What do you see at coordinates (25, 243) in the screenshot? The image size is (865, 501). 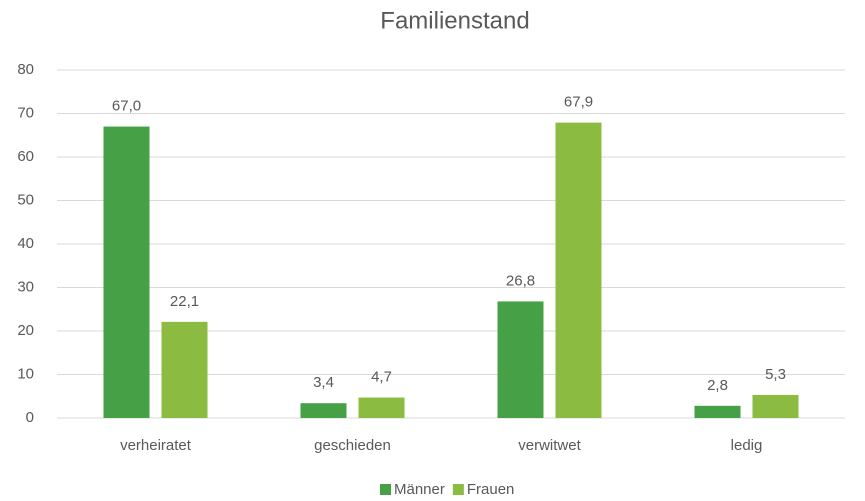 I see `y-tick-label: 40` at bounding box center [25, 243].